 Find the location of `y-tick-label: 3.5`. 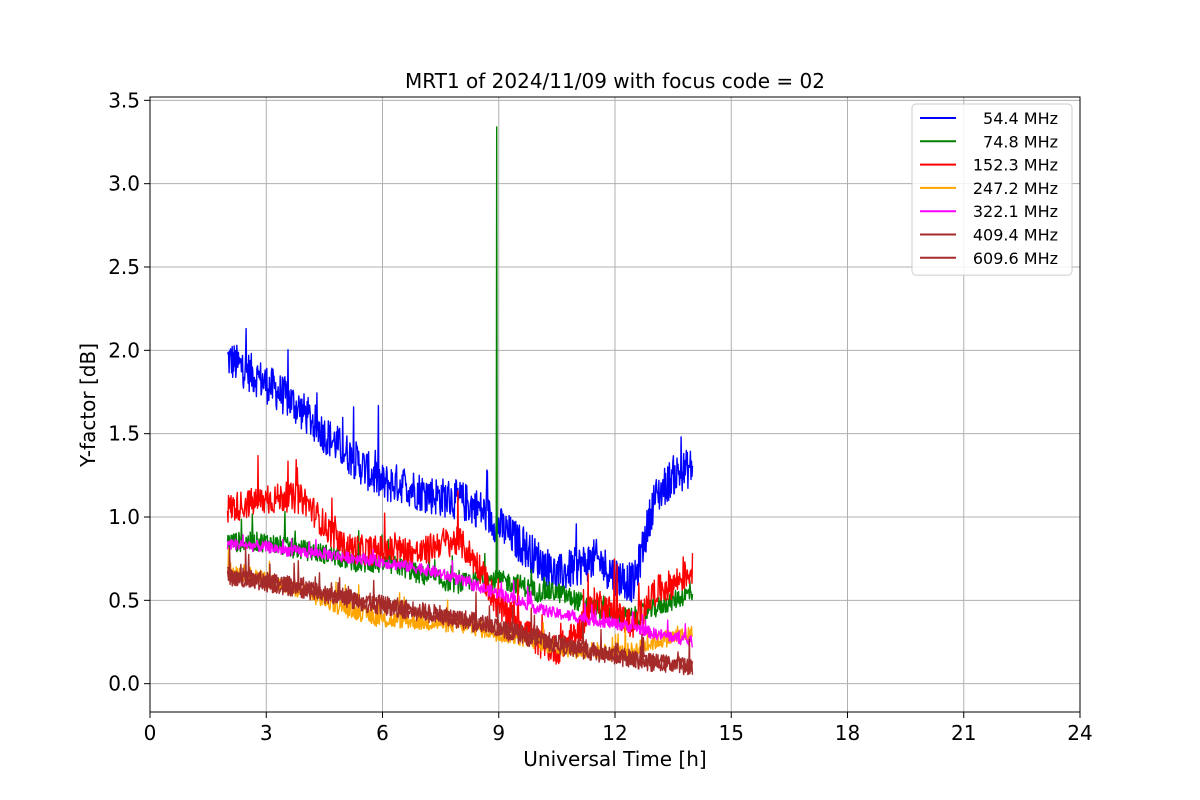

y-tick-label: 3.5 is located at coordinates (124, 100).